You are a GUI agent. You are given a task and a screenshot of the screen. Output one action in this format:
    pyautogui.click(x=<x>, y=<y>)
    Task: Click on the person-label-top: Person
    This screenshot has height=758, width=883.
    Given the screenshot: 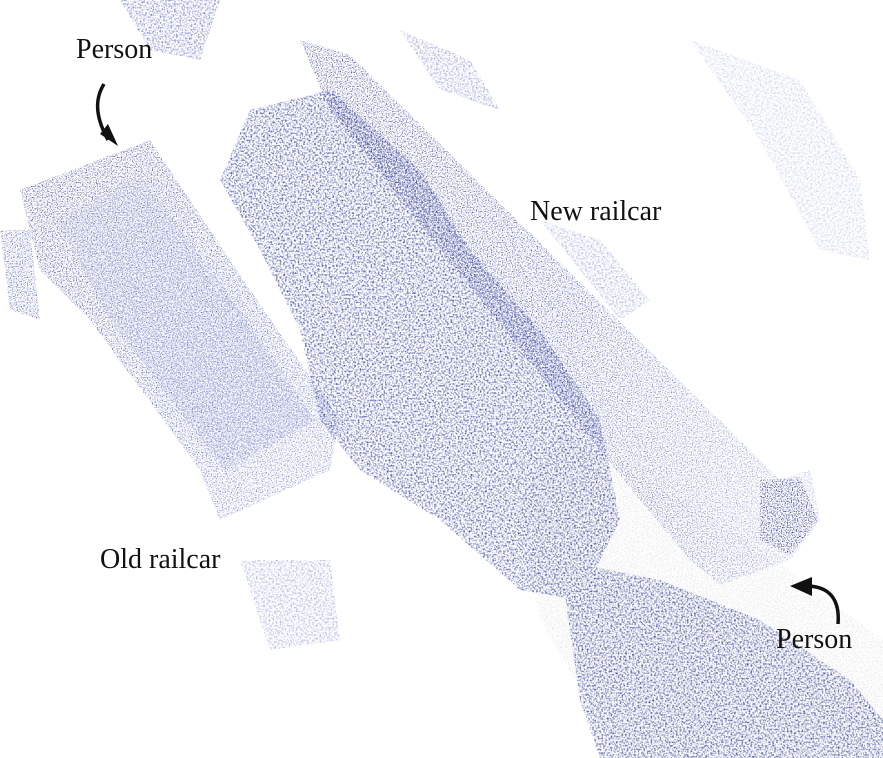 What is the action you would take?
    pyautogui.click(x=114, y=49)
    